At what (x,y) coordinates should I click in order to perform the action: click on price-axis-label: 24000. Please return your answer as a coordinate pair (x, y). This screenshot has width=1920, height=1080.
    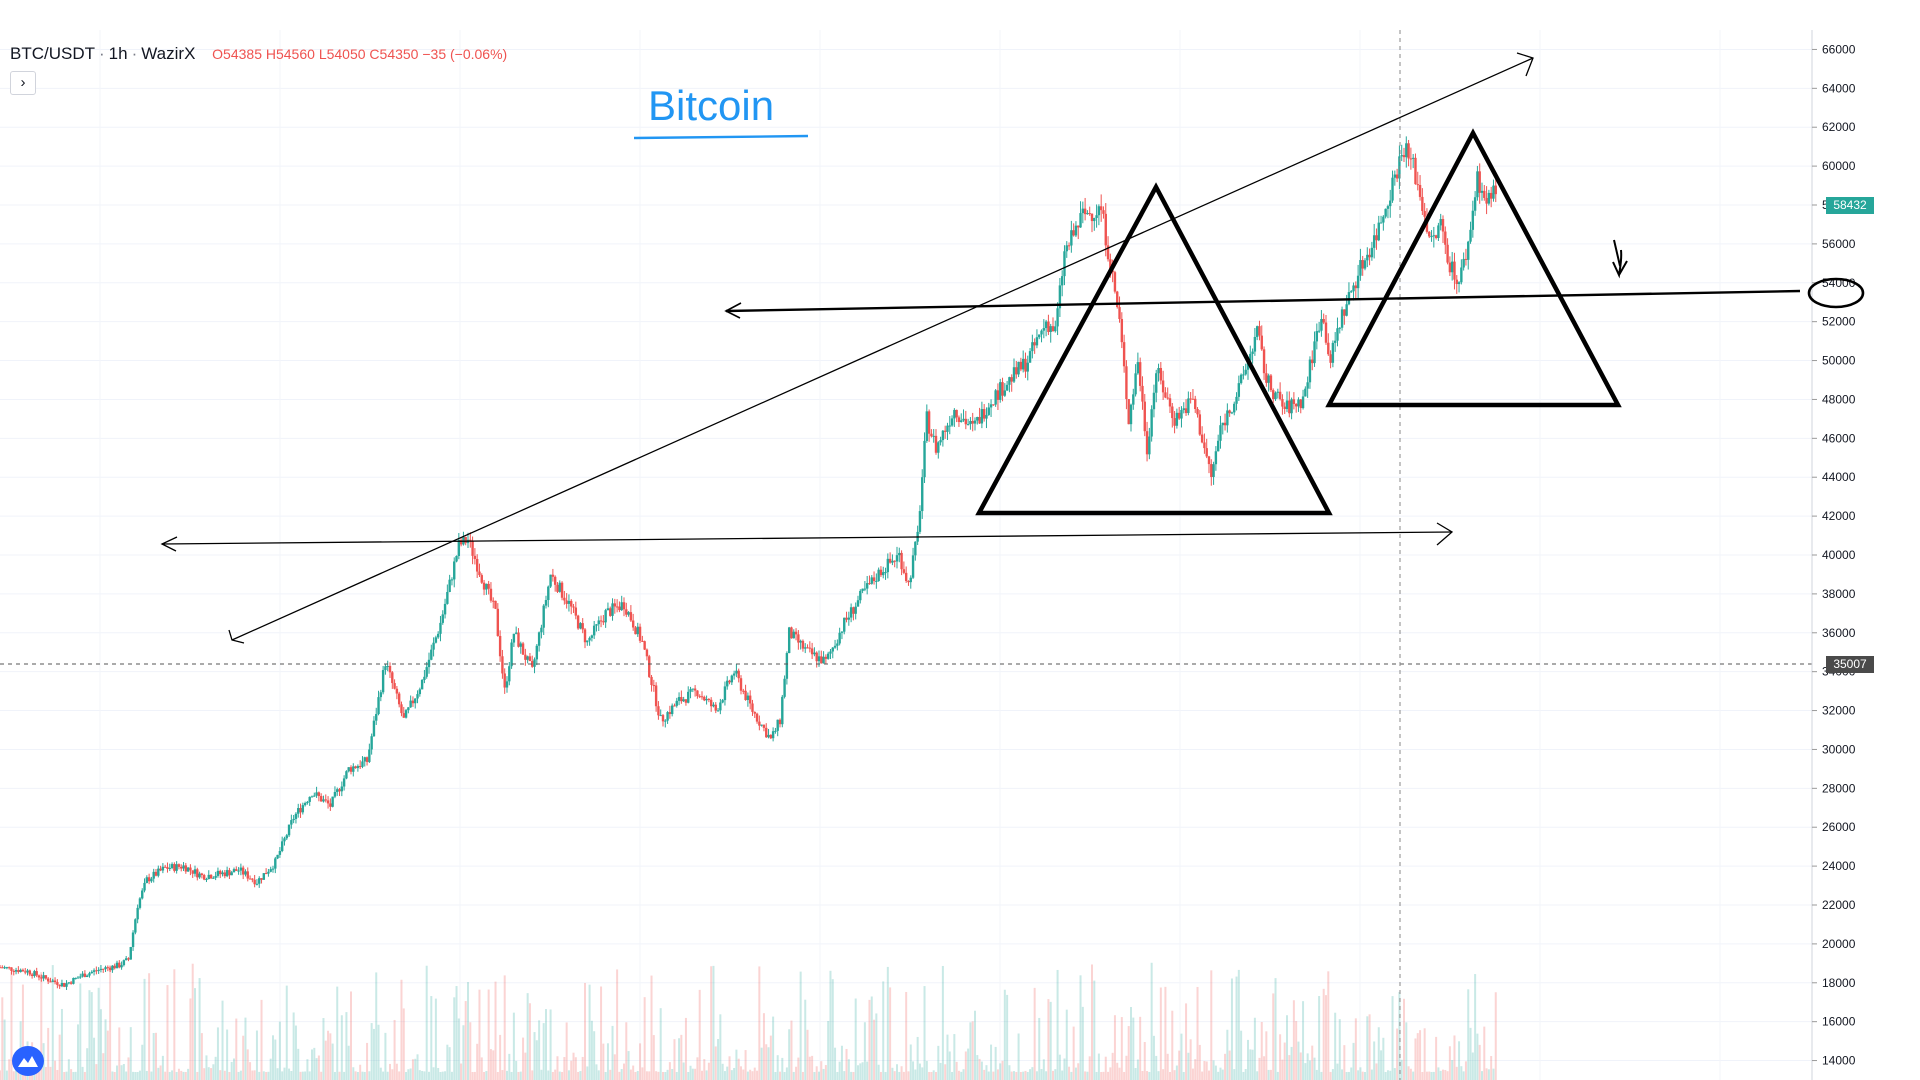
    Looking at the image, I should click on (1839, 866).